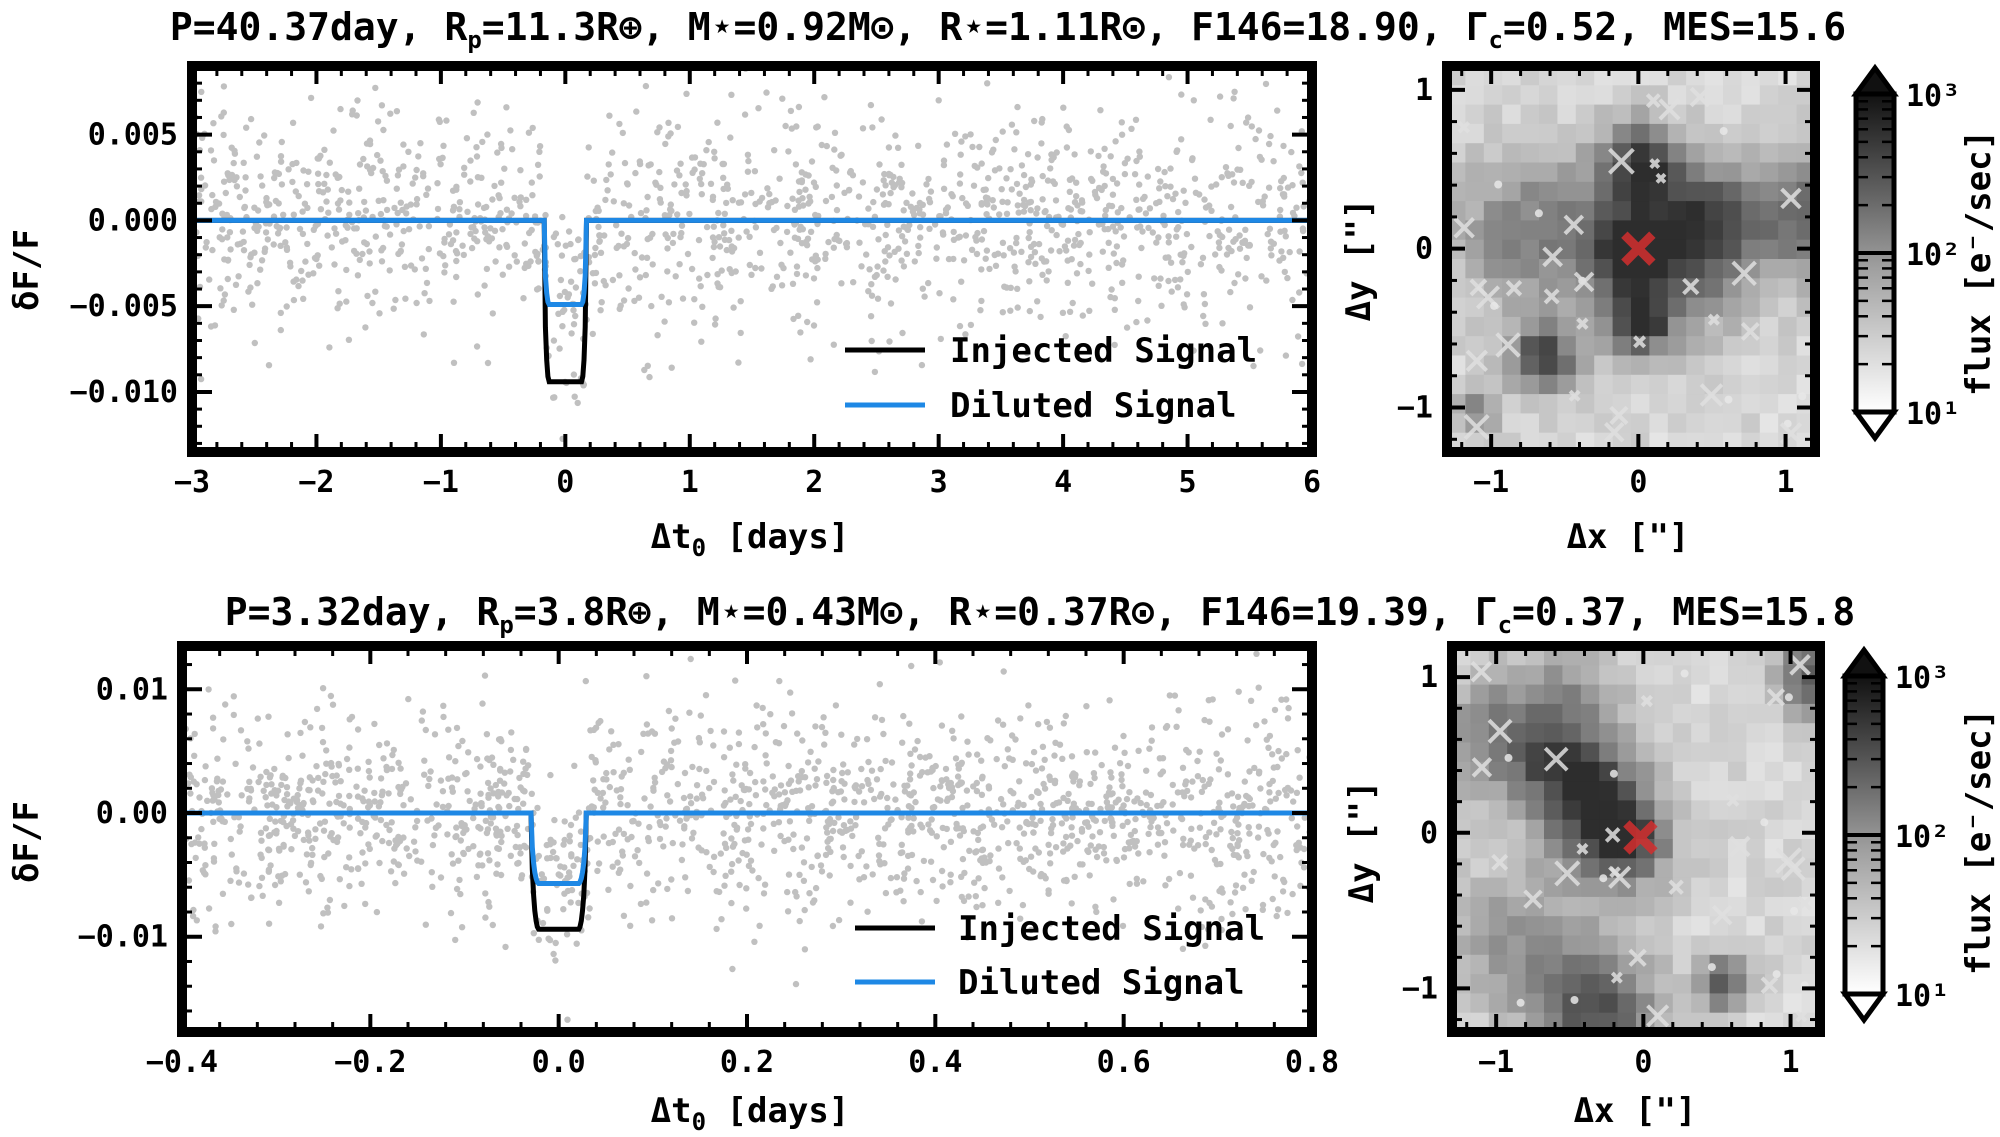 Image resolution: width=2000 pixels, height=1137 pixels. I want to click on top-image-stamp: −1 0 110−1 Δy ["] Δx ["], so click(1579, 309).